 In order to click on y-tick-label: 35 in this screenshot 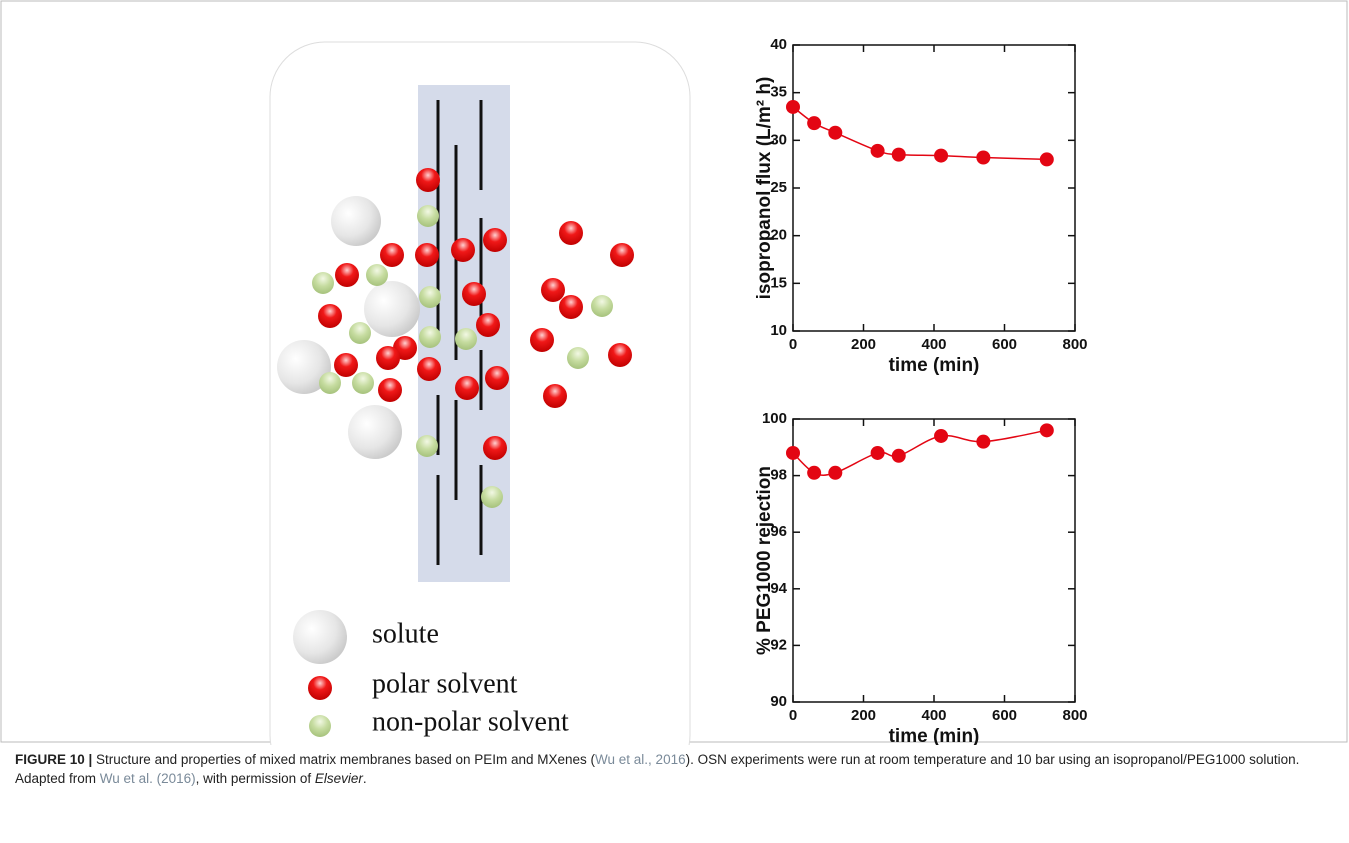, I will do `click(778, 92)`.